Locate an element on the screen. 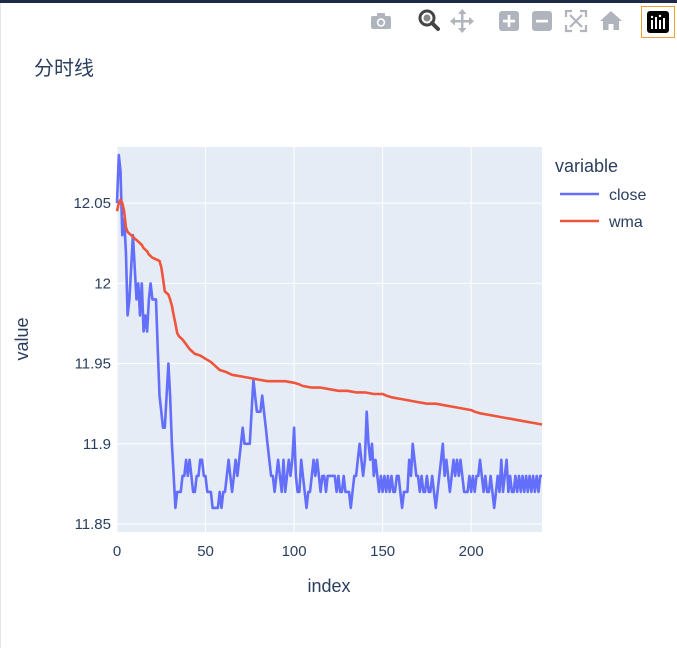 This screenshot has height=648, width=677. window-top-border is located at coordinates (338, 1).